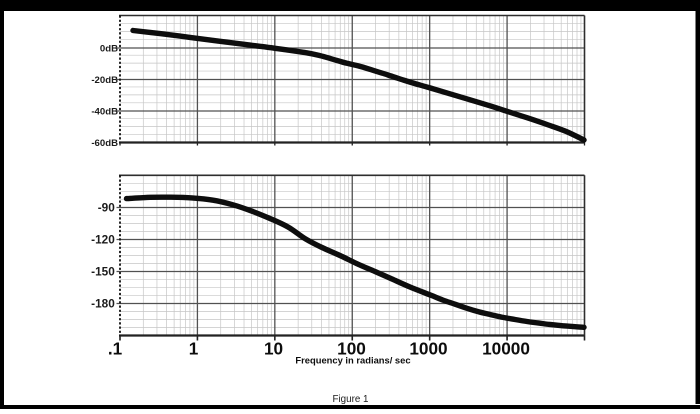 The width and height of the screenshot is (700, 414). I want to click on svg-text: -120, so click(103, 239).